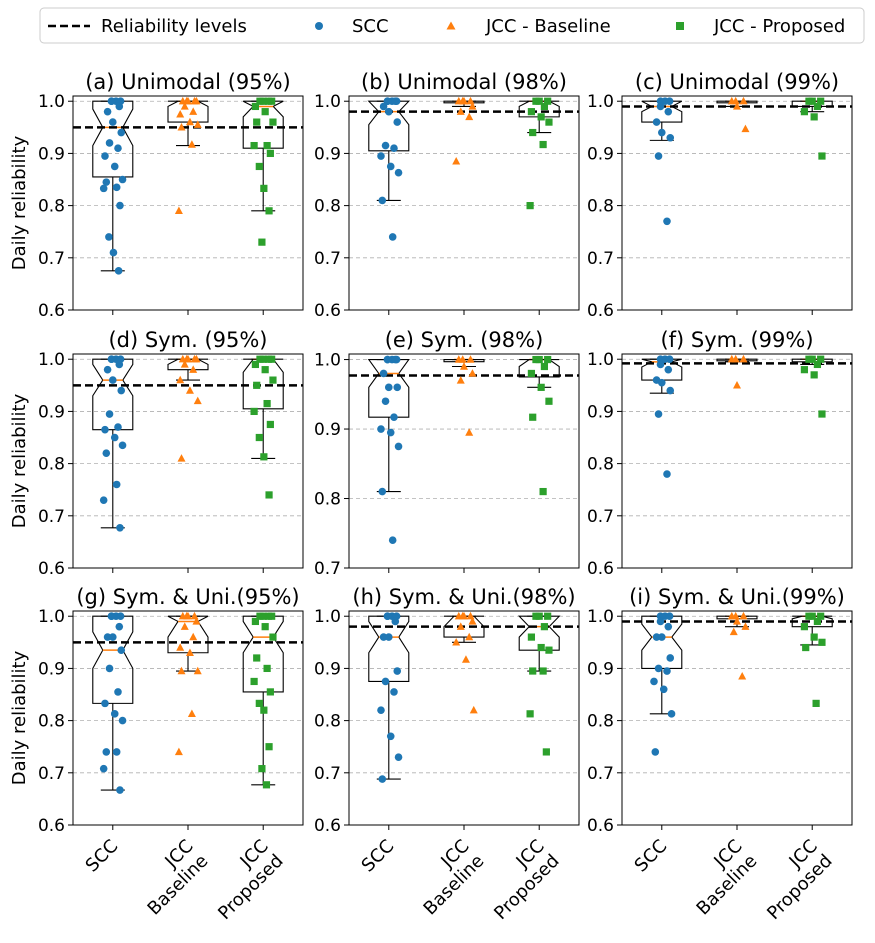  What do you see at coordinates (378, 856) in the screenshot?
I see `x-tick-label-line: SCC` at bounding box center [378, 856].